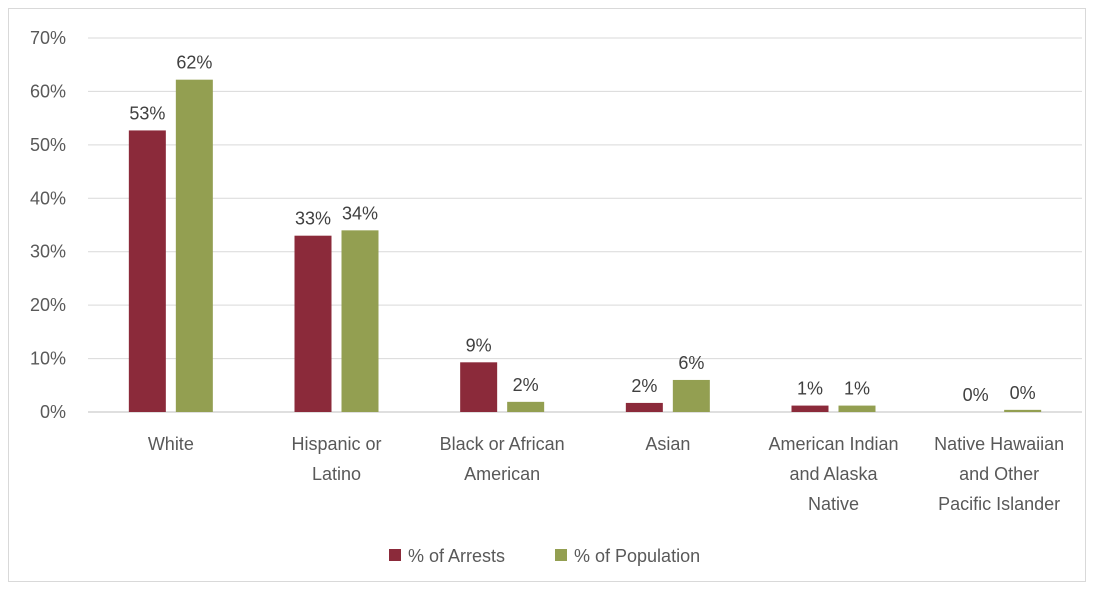 The width and height of the screenshot is (1094, 590). What do you see at coordinates (999, 504) in the screenshot?
I see `category-label: Pacific Islander` at bounding box center [999, 504].